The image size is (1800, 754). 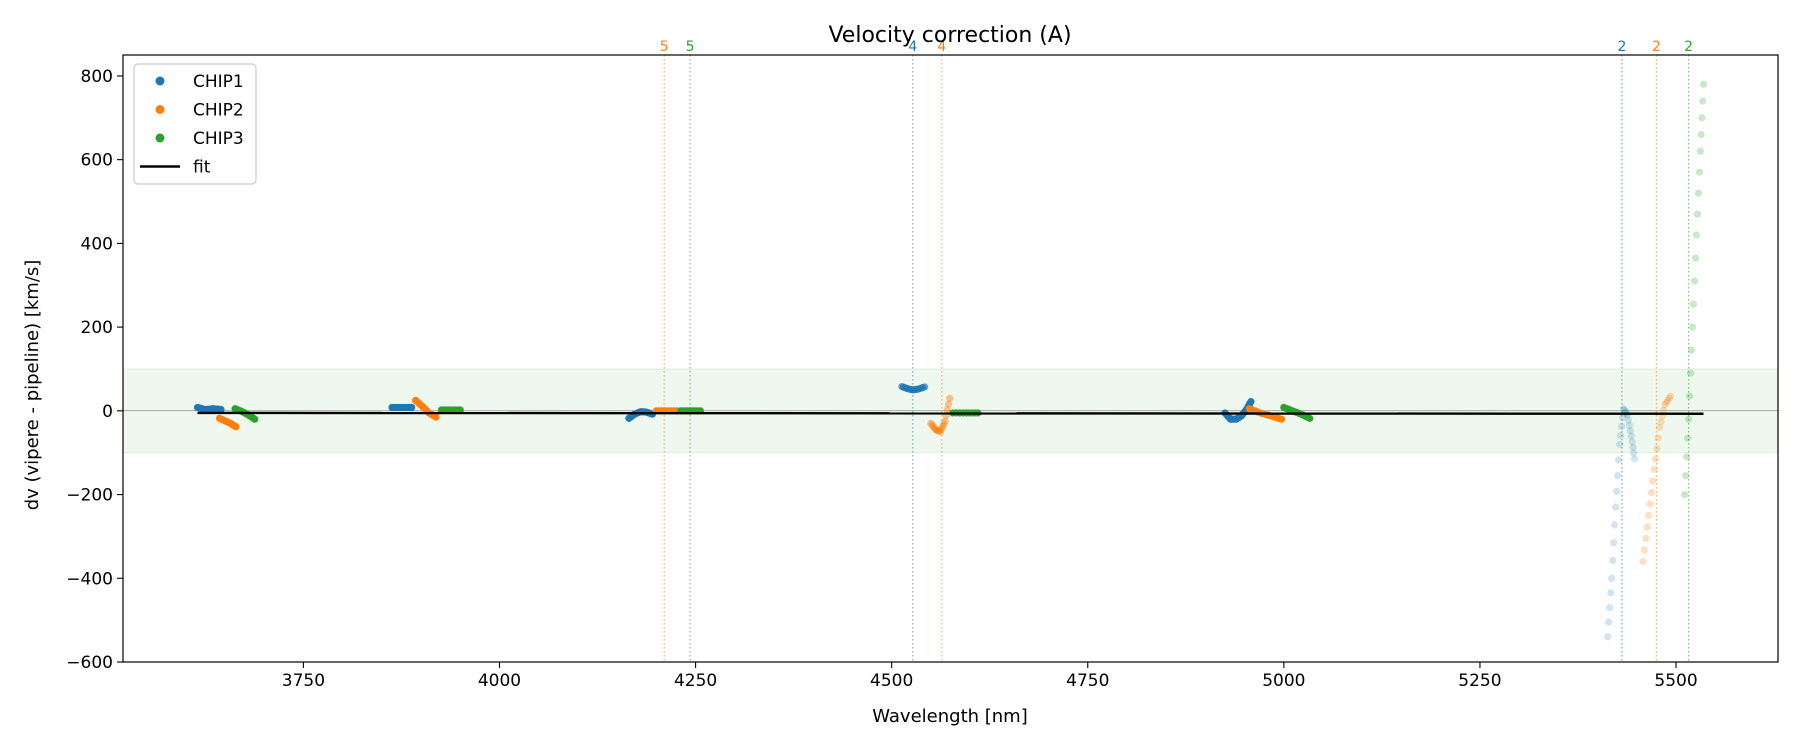 What do you see at coordinates (912, 47) in the screenshot?
I see `order-marker-label: 4` at bounding box center [912, 47].